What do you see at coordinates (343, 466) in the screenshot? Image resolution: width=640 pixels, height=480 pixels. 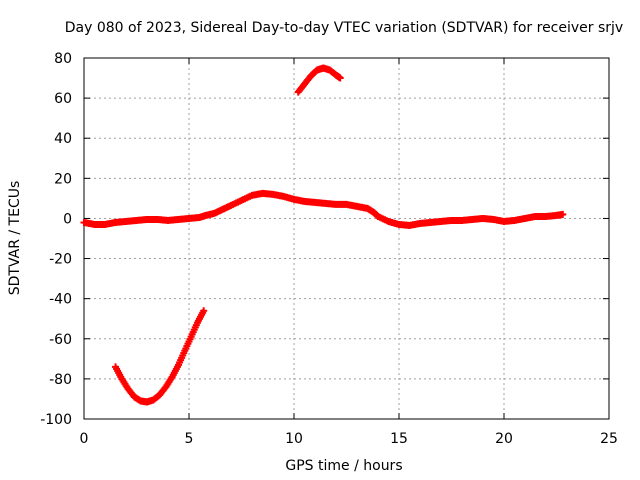 I see `x-axis-label: GPS time / hours` at bounding box center [343, 466].